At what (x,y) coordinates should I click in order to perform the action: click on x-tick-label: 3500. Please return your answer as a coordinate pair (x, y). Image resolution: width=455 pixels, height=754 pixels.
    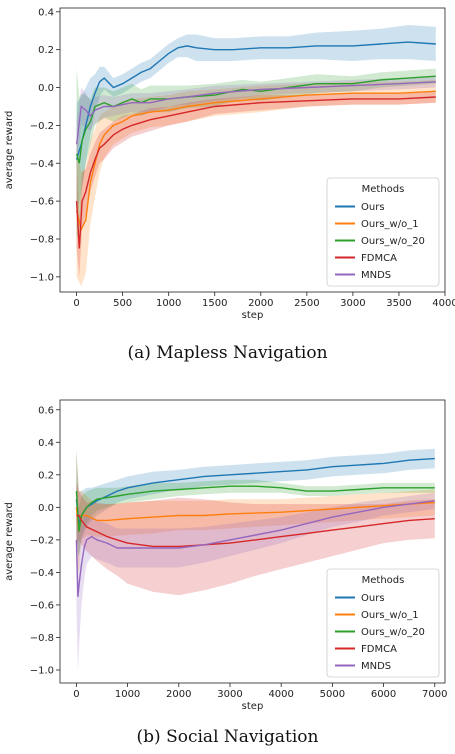
    Looking at the image, I should click on (398, 303).